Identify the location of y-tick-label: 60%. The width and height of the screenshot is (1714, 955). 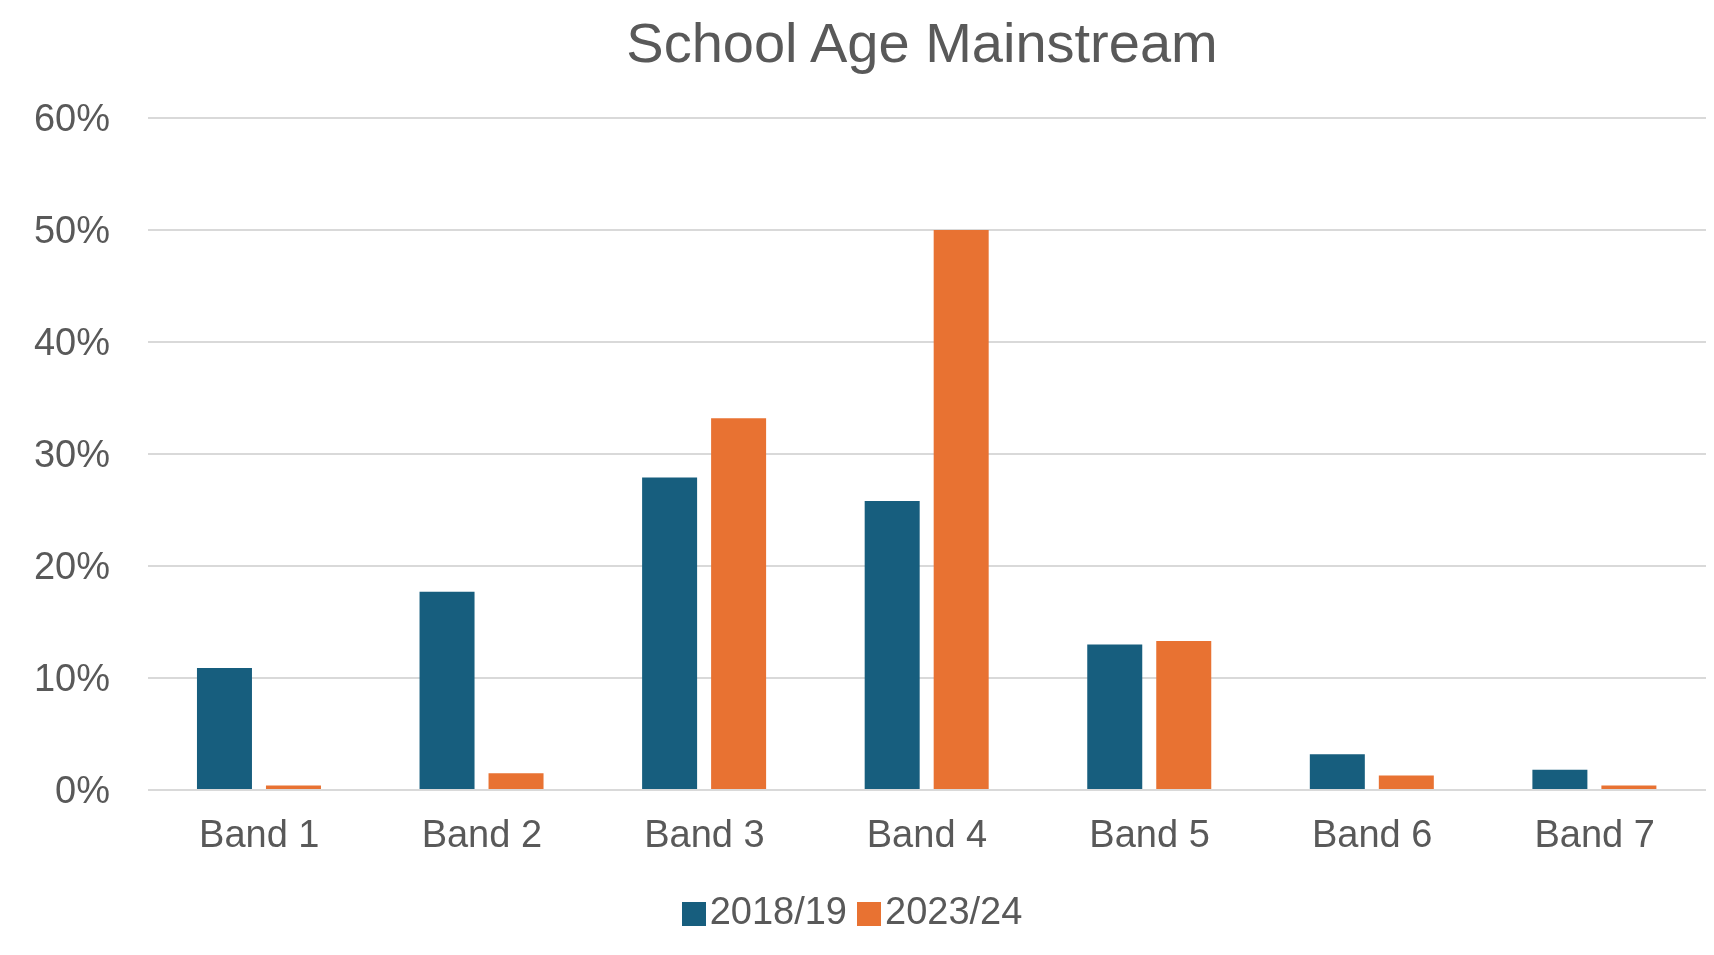
(71, 118).